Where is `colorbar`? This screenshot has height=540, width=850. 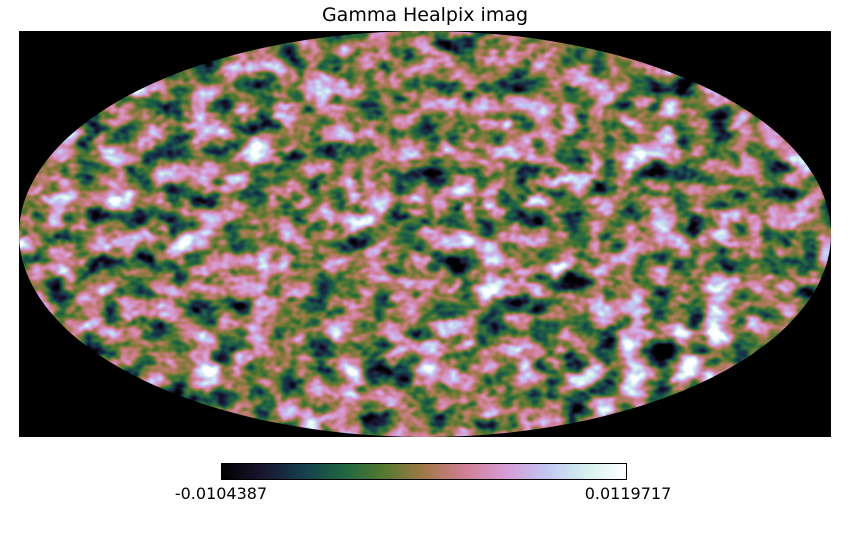 colorbar is located at coordinates (424, 471).